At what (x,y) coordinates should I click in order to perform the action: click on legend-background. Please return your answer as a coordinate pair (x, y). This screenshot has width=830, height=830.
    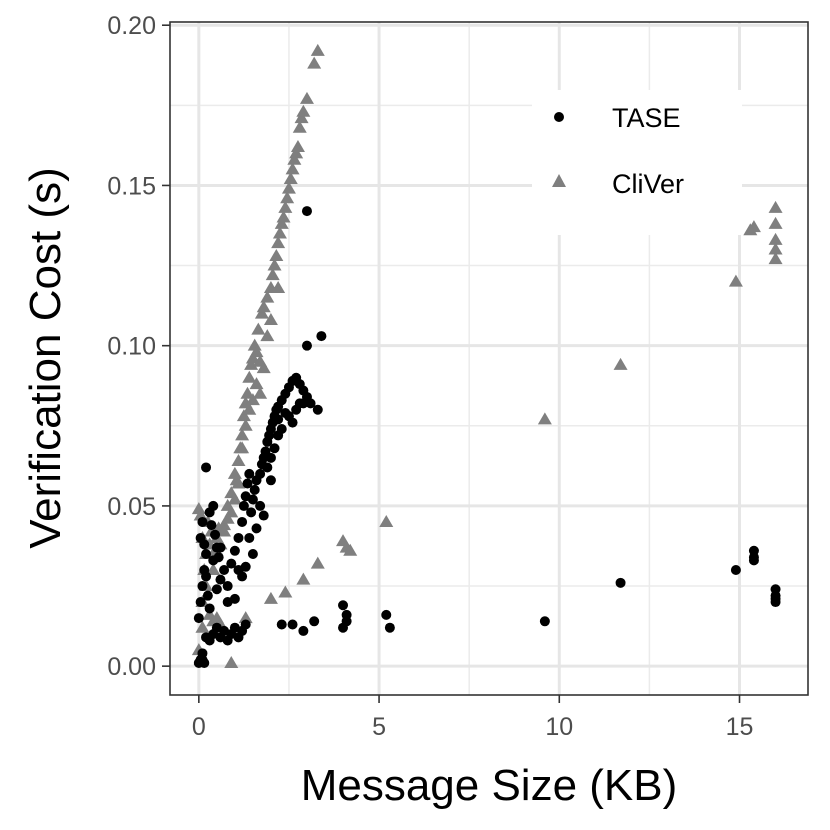
    Looking at the image, I should click on (637, 162).